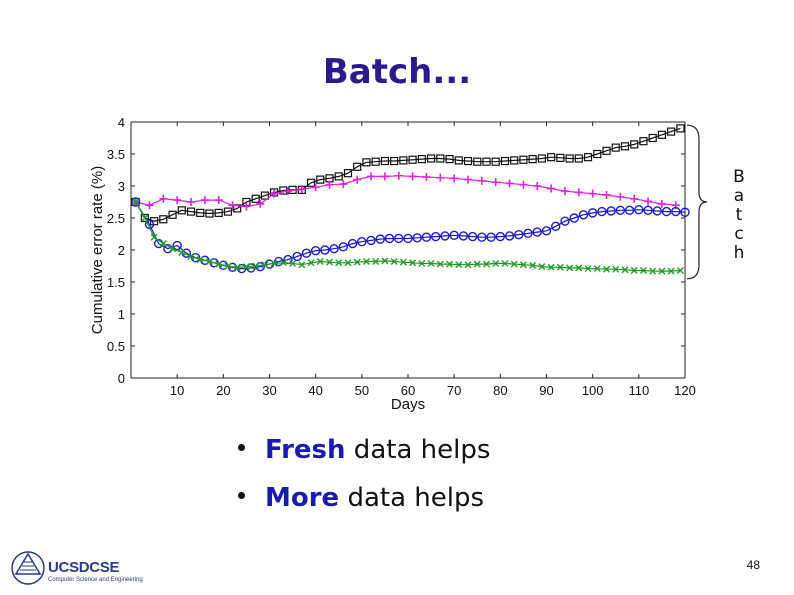  Describe the element at coordinates (362, 390) in the screenshot. I see `x-tick-label: 50` at that location.